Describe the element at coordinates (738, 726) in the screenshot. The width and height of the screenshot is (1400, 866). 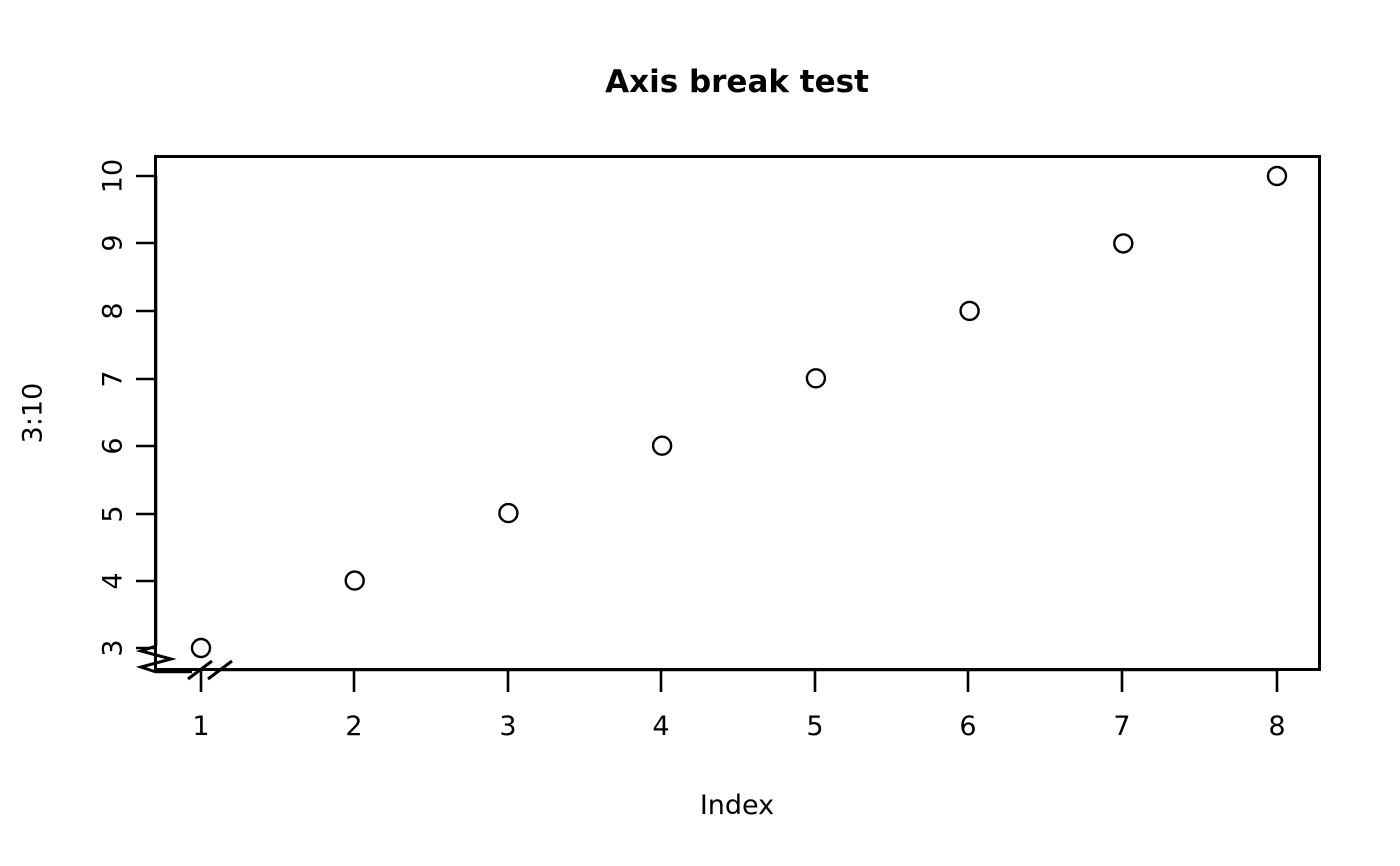
I see `x-axis-tick-labels: 1 2 3 4 5 6 7 8` at that location.